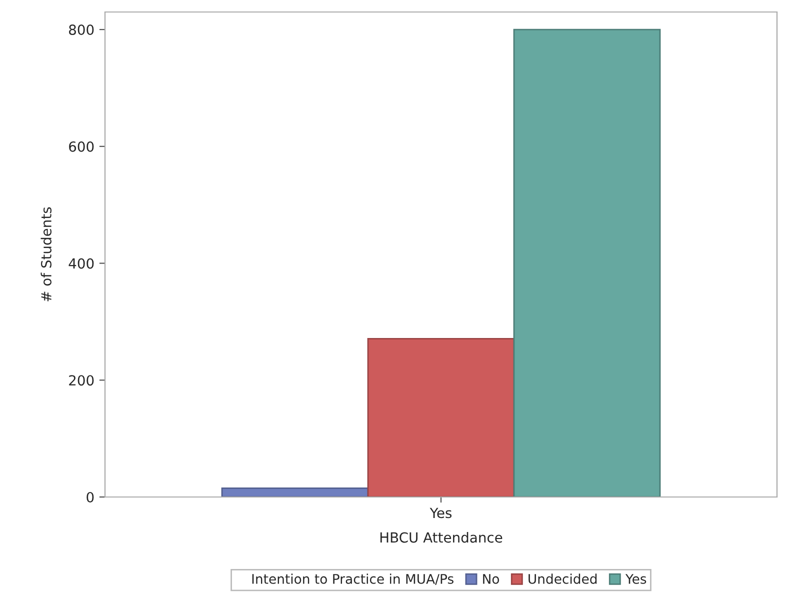 This screenshot has width=791, height=600. Describe the element at coordinates (562, 579) in the screenshot. I see `legend-label: Undecided` at that location.